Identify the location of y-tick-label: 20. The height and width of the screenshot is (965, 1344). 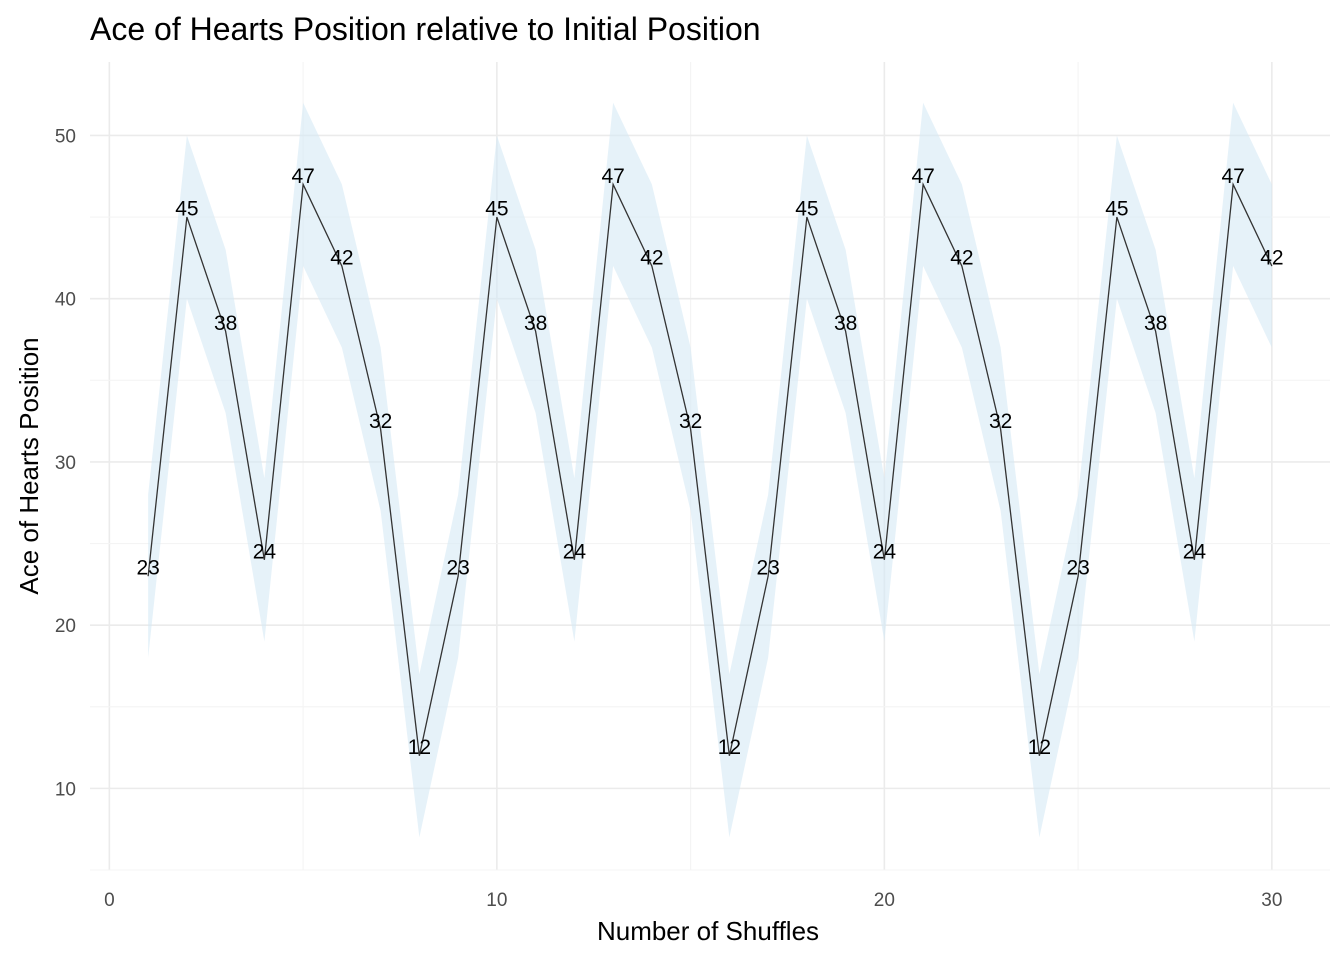
(65, 626).